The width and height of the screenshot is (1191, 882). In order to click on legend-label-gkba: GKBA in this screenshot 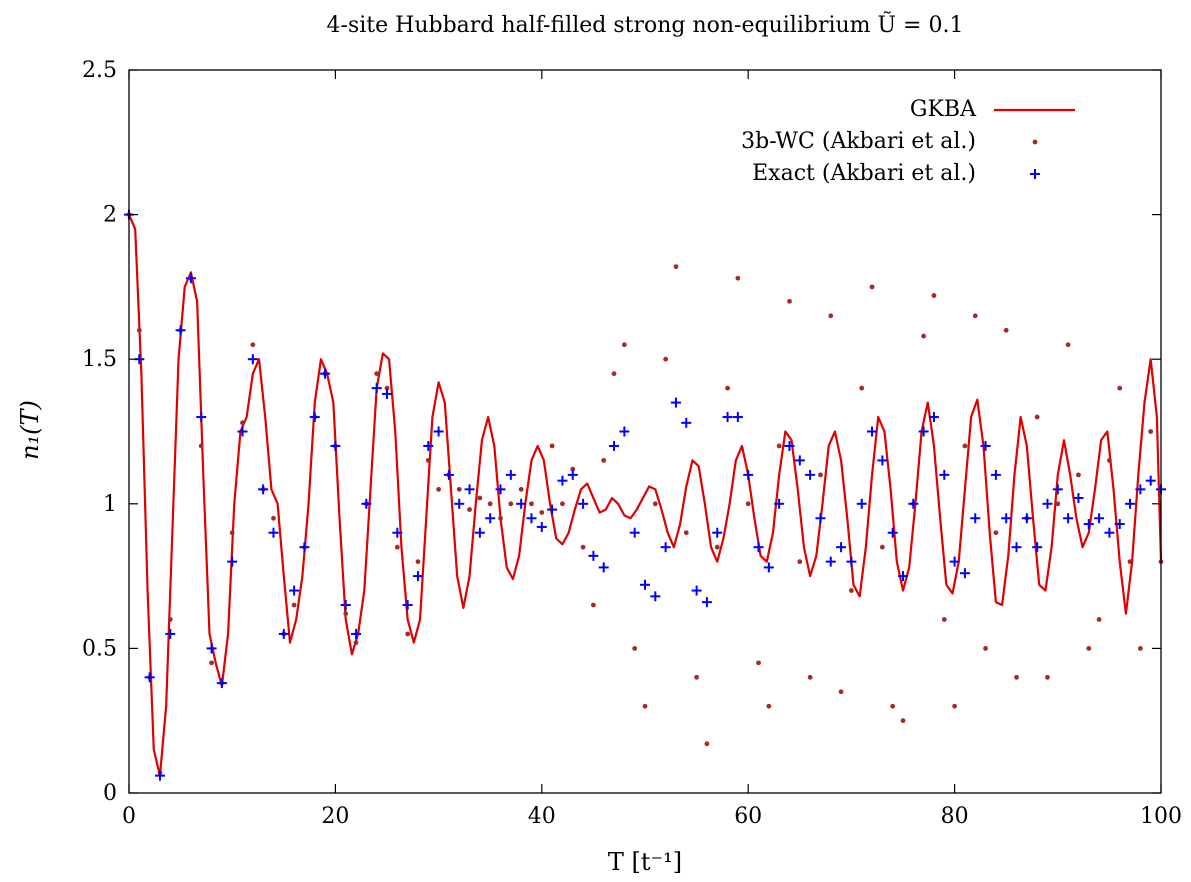, I will do `click(943, 109)`.